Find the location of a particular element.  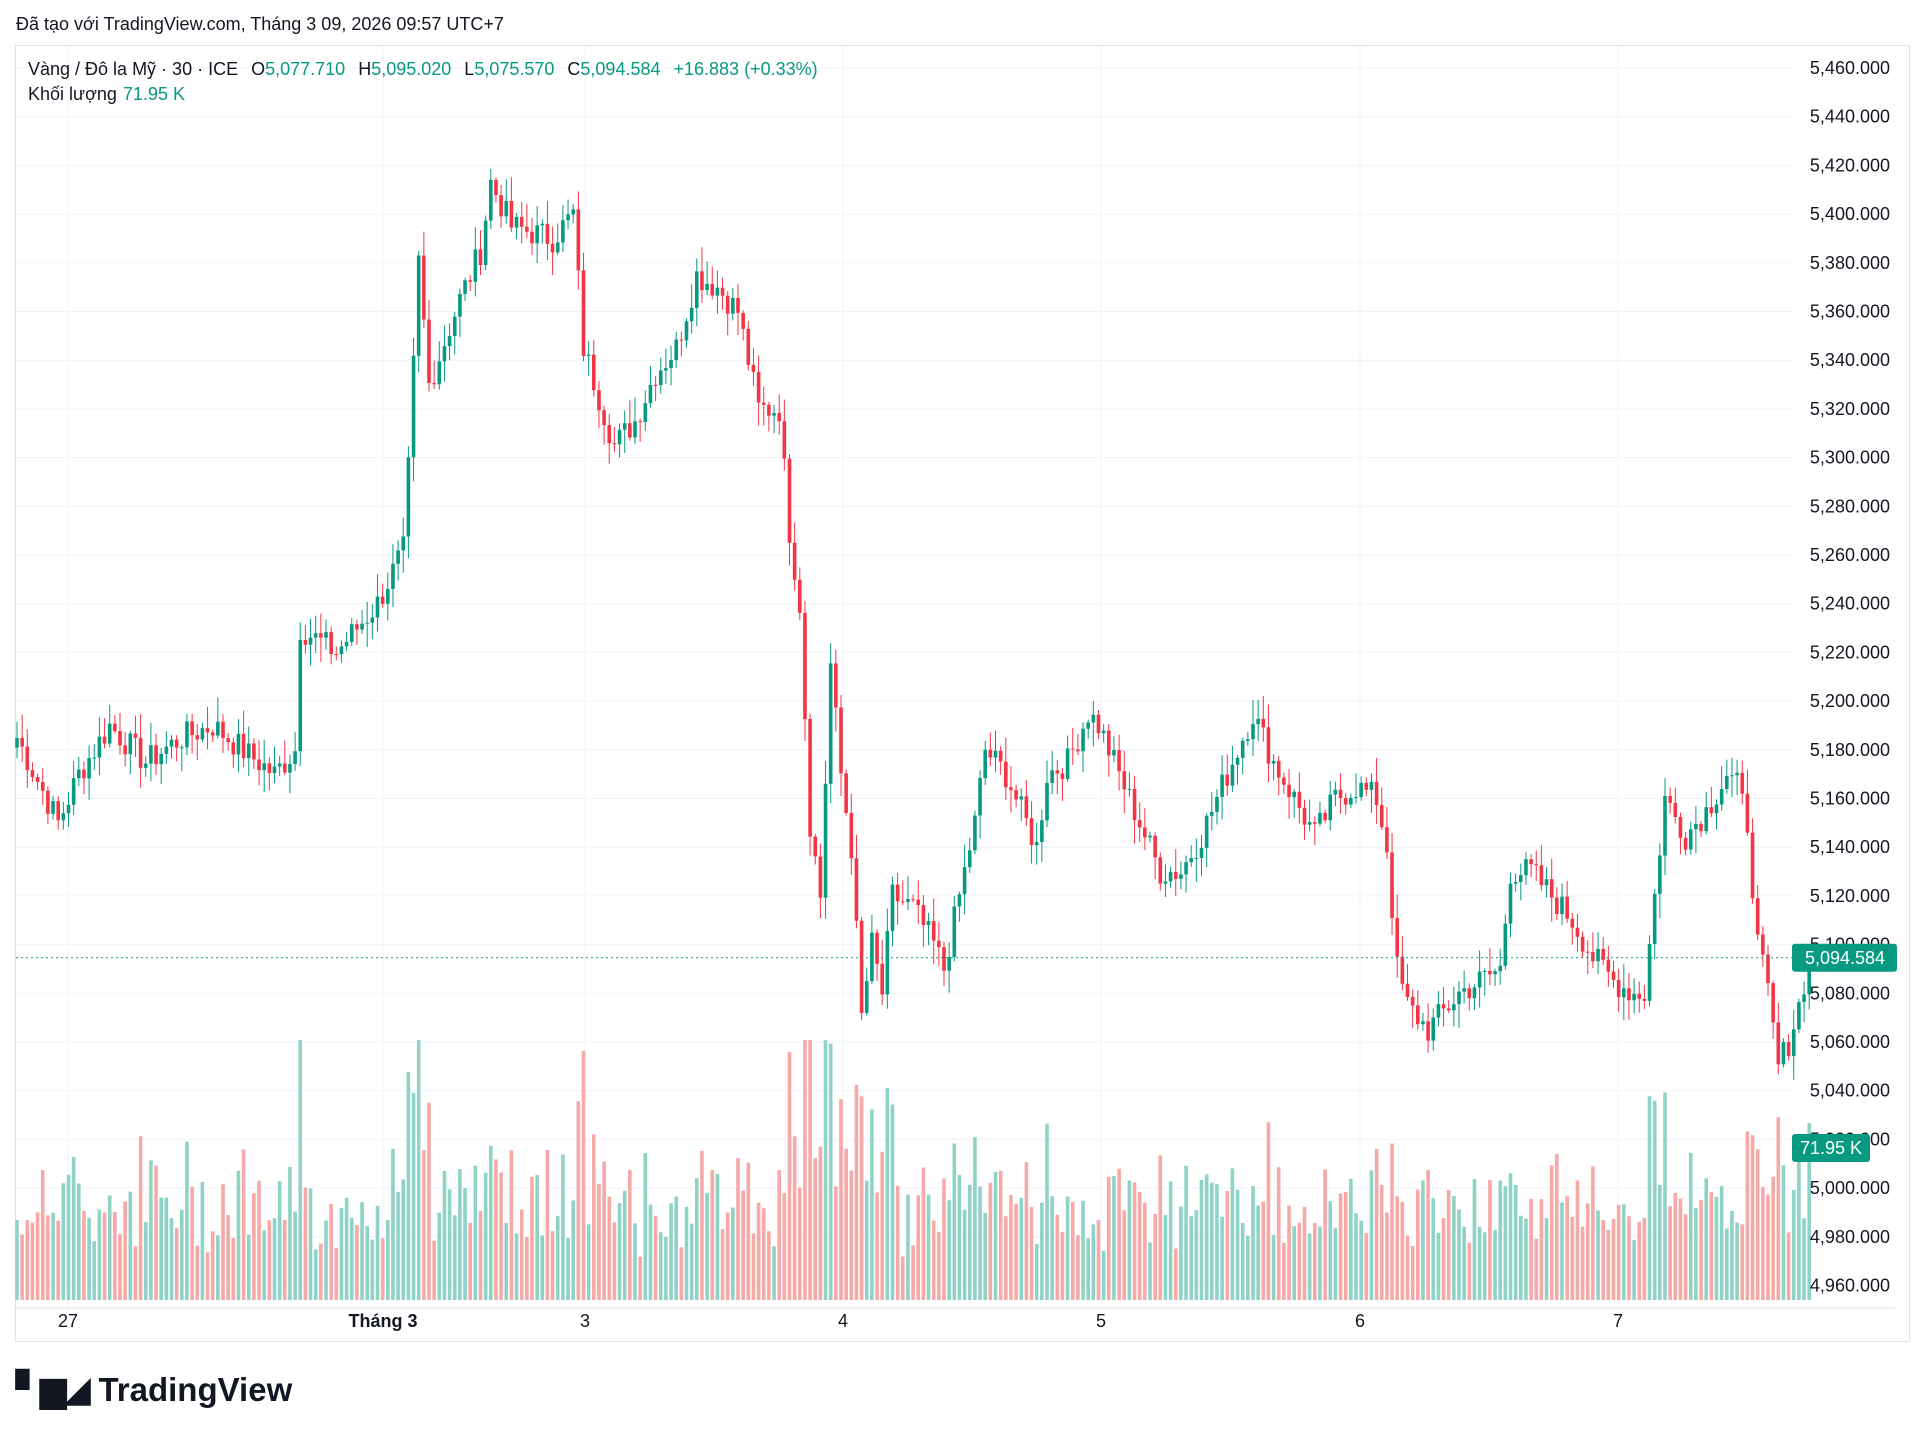

y-tick-label: 5,120.000 is located at coordinates (1850, 896).